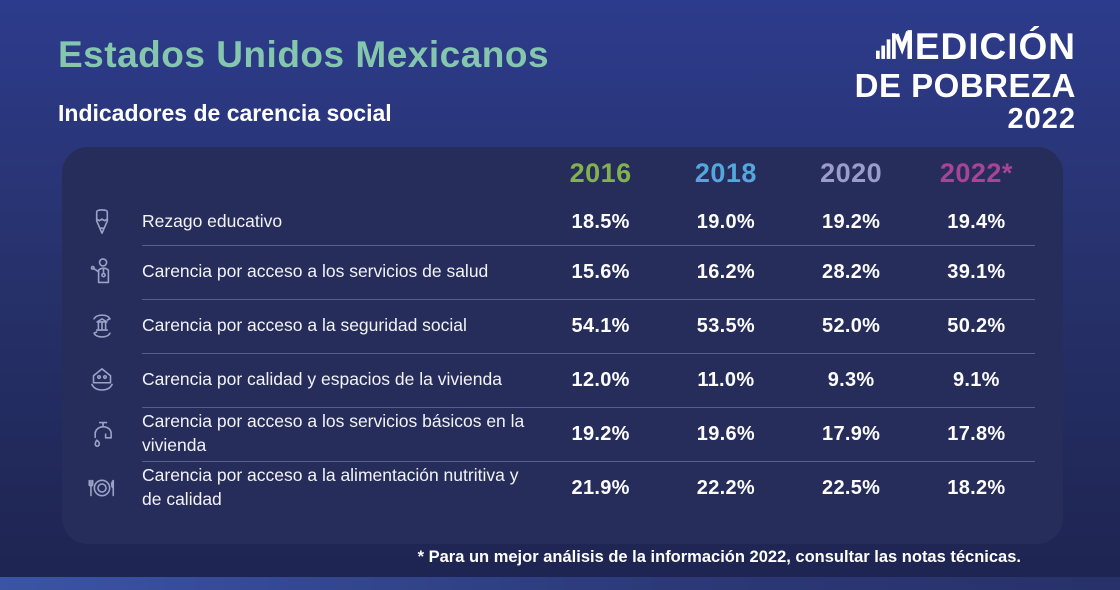 The width and height of the screenshot is (1120, 590). What do you see at coordinates (102, 380) in the screenshot?
I see `hands-house-icon` at bounding box center [102, 380].